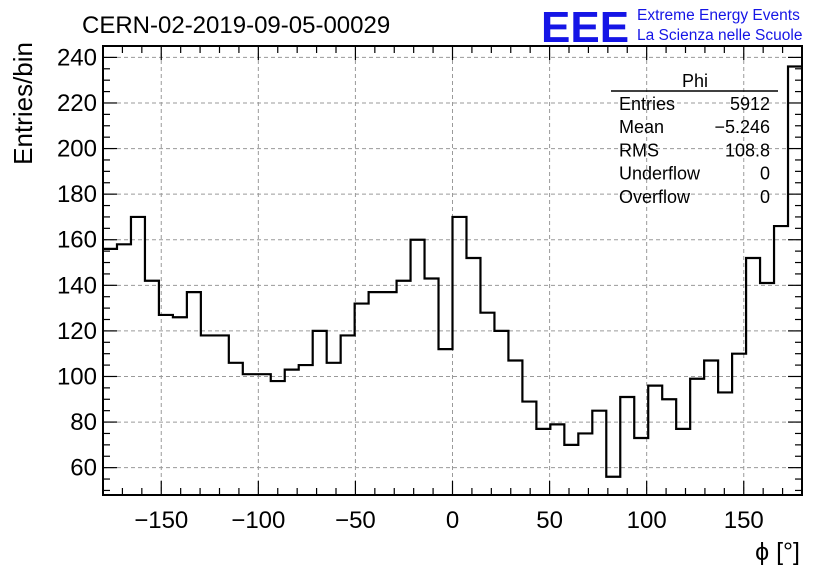  I want to click on y-tick-label: 120, so click(77, 331).